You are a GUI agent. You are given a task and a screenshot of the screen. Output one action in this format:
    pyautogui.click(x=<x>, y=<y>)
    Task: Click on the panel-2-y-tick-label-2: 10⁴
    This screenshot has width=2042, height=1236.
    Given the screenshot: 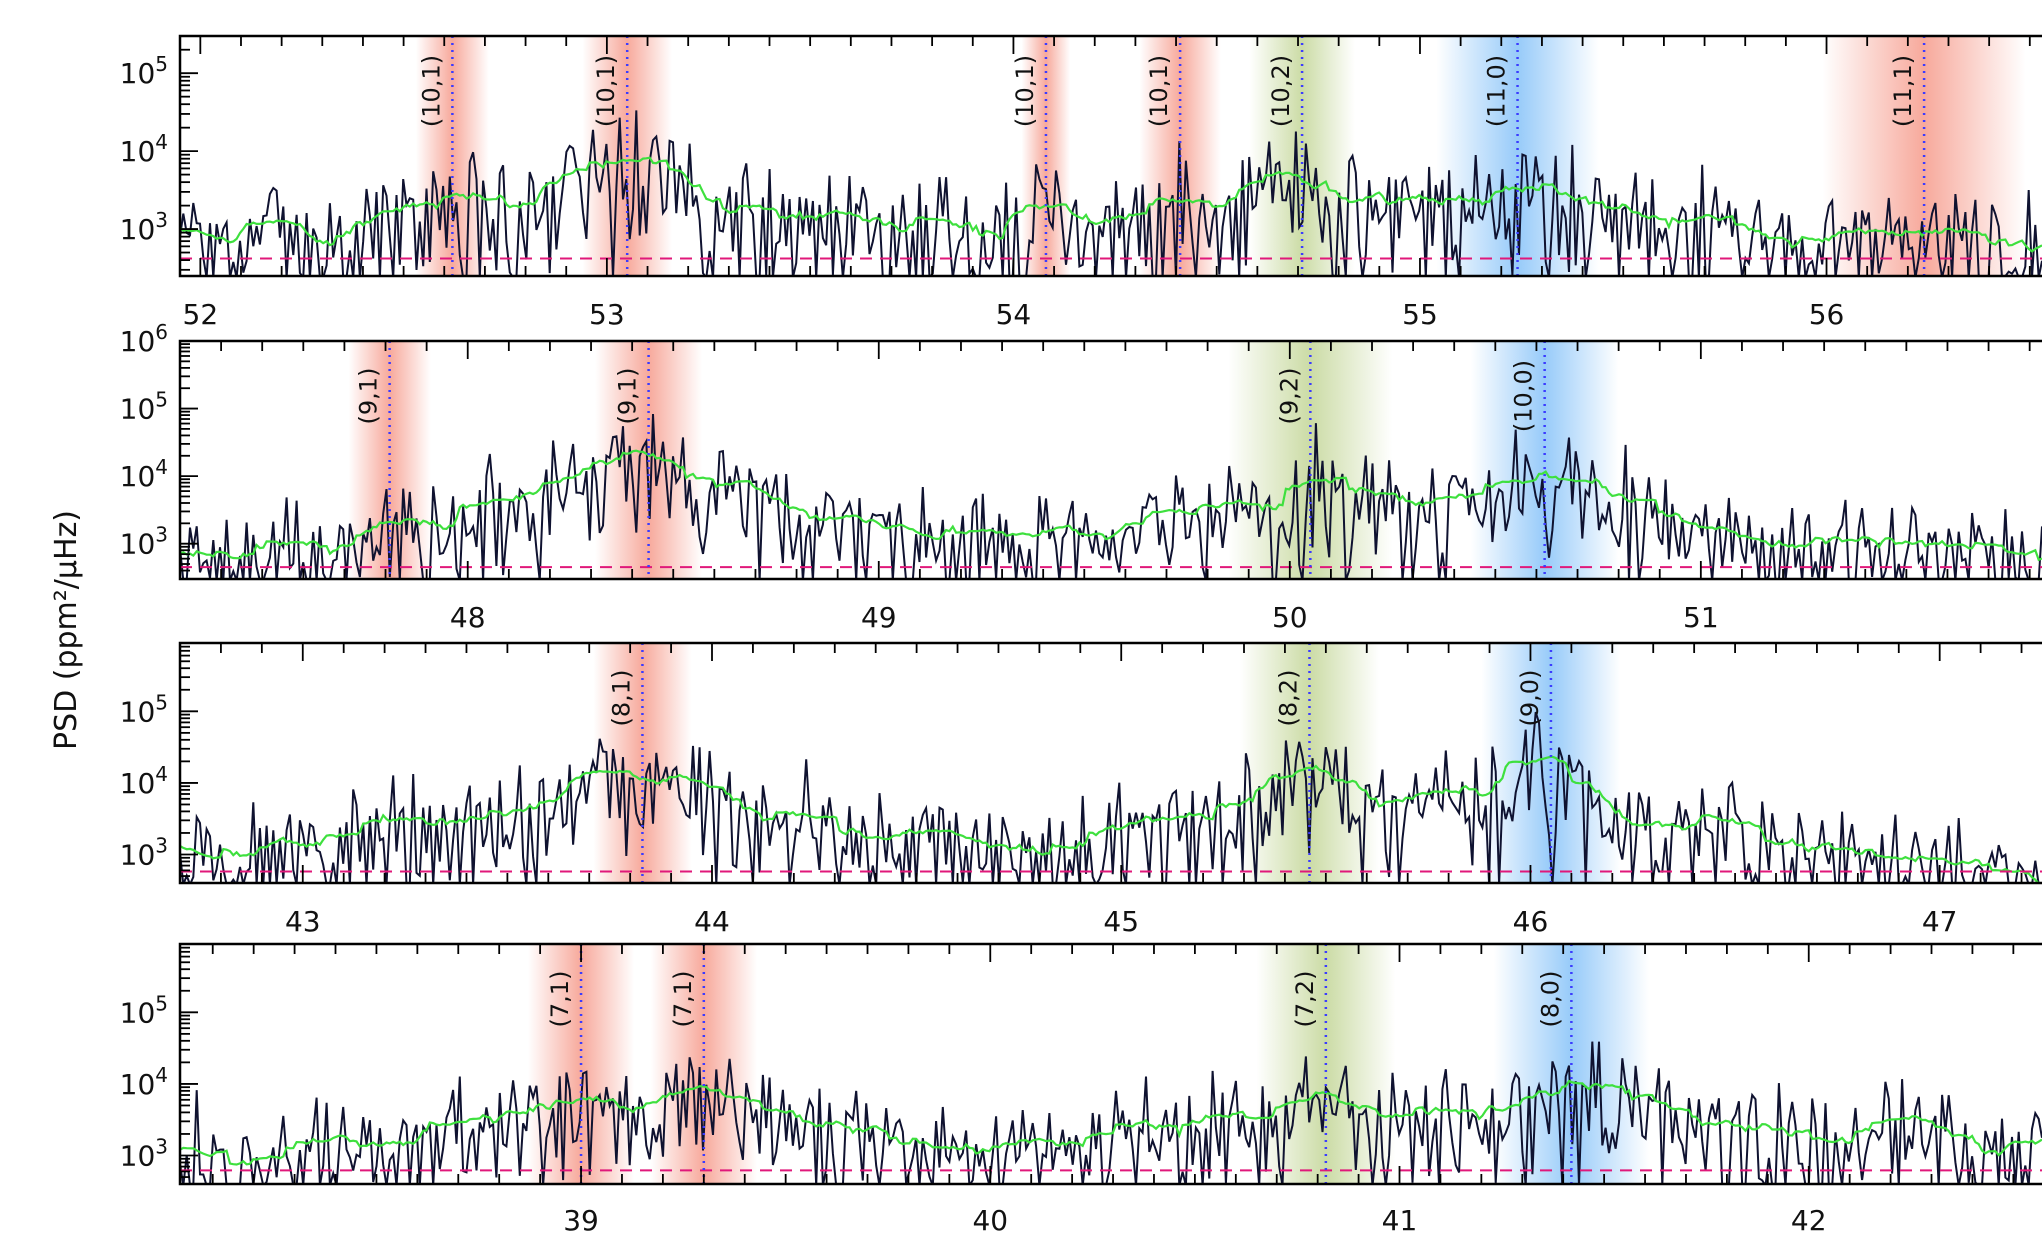 What is the action you would take?
    pyautogui.click(x=144, y=474)
    